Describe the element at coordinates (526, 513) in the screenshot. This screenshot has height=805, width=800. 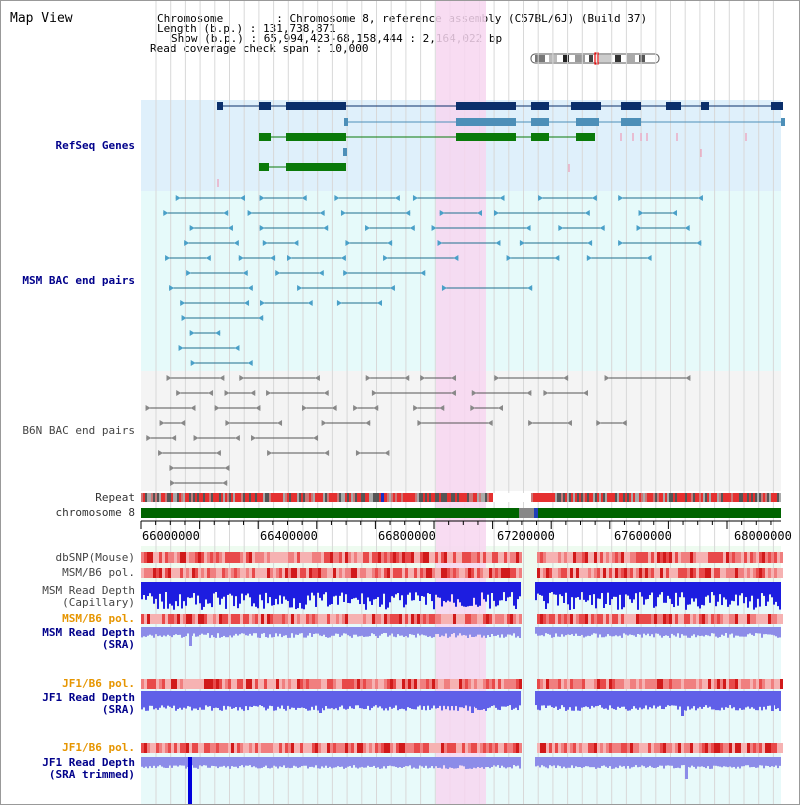
I see `chromosome-gap` at that location.